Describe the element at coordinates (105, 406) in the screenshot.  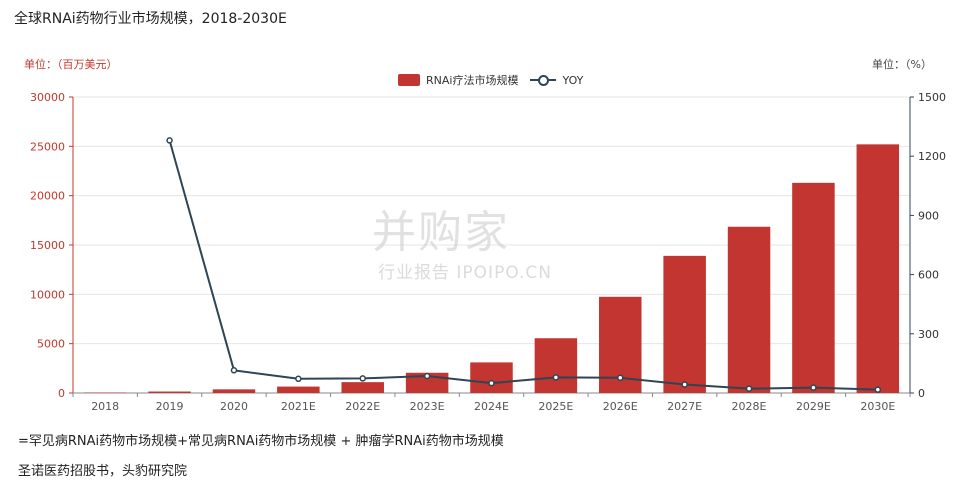
I see `x-tick-label: 2018` at that location.